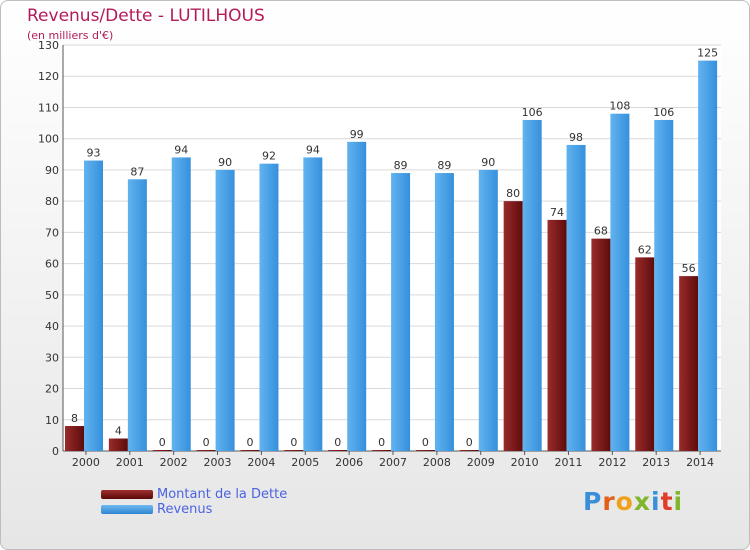 Image resolution: width=750 pixels, height=550 pixels. I want to click on y-tick-label: 110, so click(48, 107).